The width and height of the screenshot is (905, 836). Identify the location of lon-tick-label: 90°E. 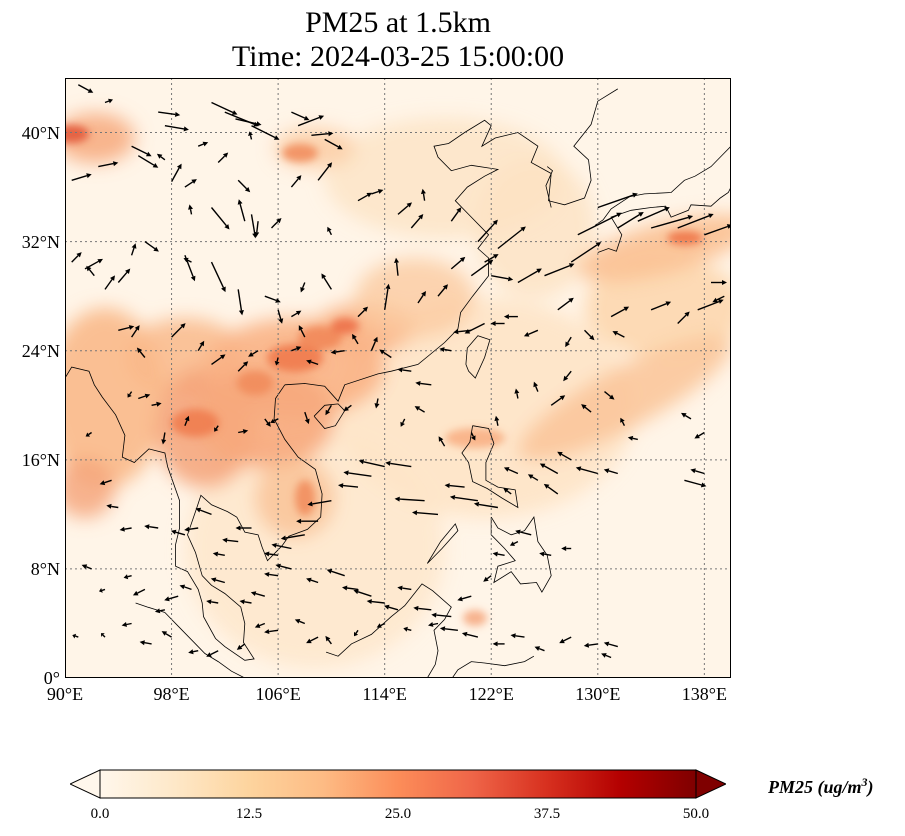
(65, 694).